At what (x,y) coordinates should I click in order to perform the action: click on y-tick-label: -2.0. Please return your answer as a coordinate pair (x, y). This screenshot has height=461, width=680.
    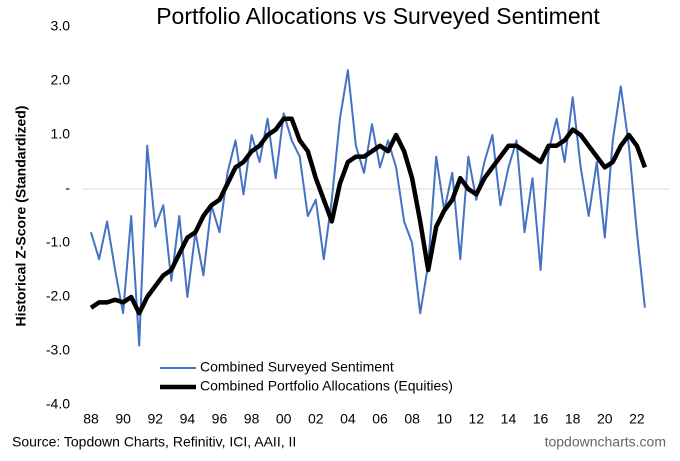
    Looking at the image, I should click on (58, 296).